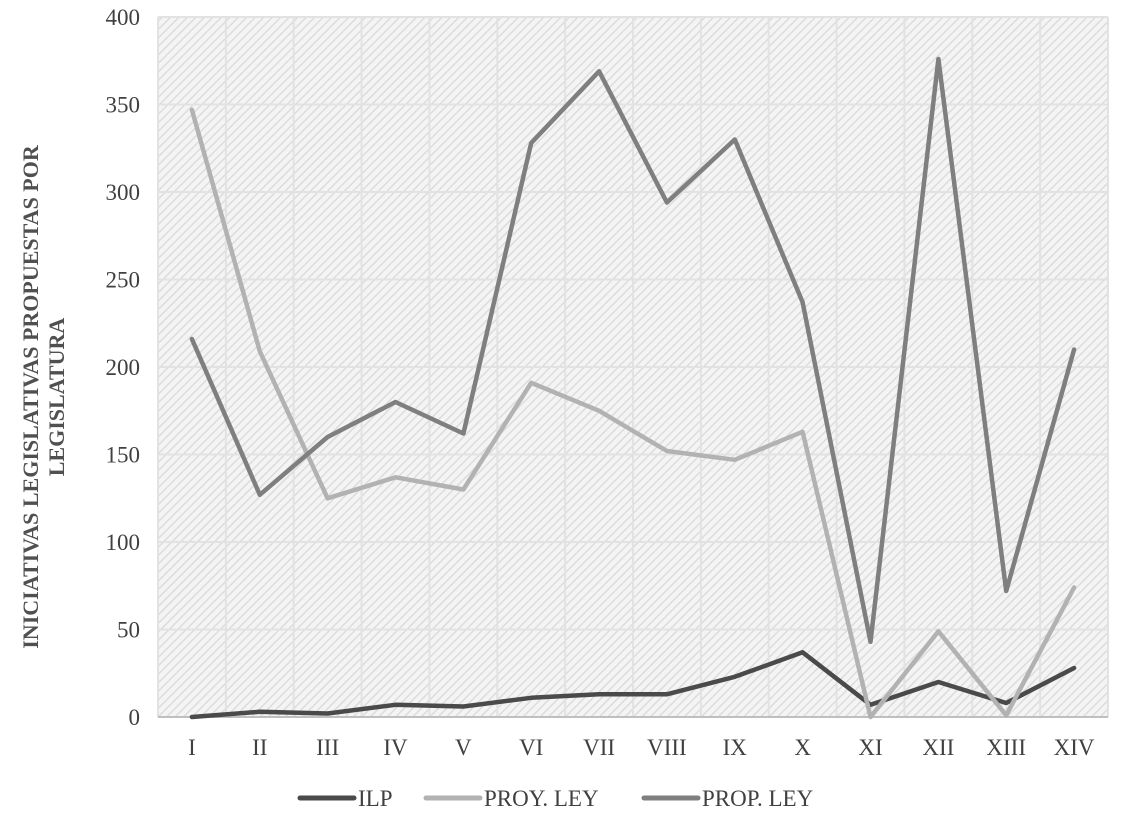 Image resolution: width=1122 pixels, height=818 pixels. What do you see at coordinates (395, 747) in the screenshot?
I see `x-tick-label: IV` at bounding box center [395, 747].